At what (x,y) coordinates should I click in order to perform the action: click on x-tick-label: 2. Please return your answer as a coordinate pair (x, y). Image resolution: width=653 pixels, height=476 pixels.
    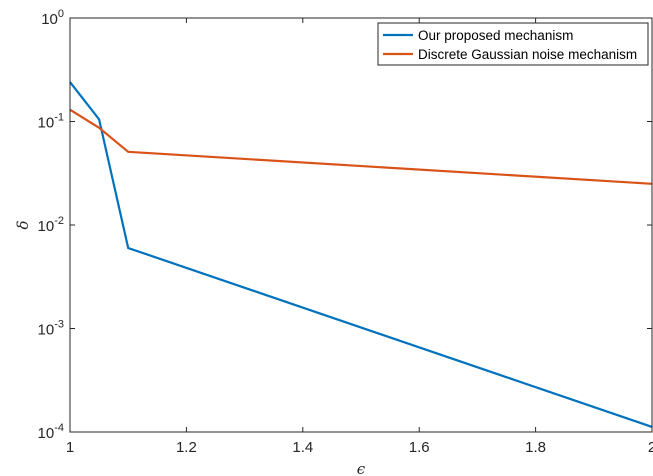
    Looking at the image, I should click on (650, 447).